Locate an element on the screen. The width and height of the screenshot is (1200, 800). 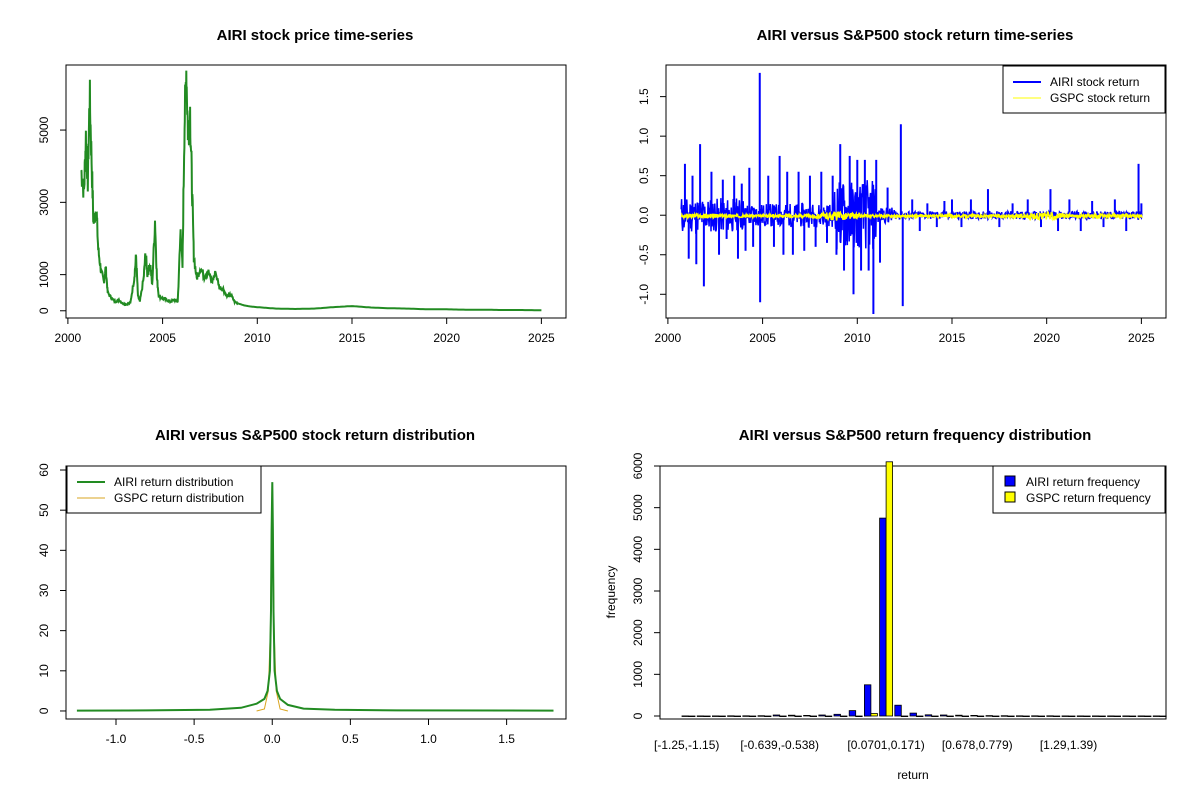
x-category-label: [-0.639,-0.538) is located at coordinates (779, 745).